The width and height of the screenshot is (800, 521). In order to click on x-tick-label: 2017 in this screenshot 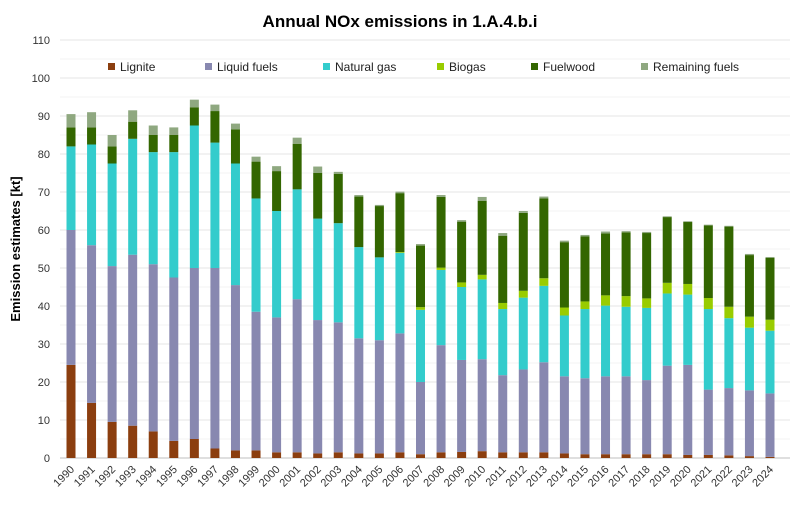, I will do `click(619, 477)`.